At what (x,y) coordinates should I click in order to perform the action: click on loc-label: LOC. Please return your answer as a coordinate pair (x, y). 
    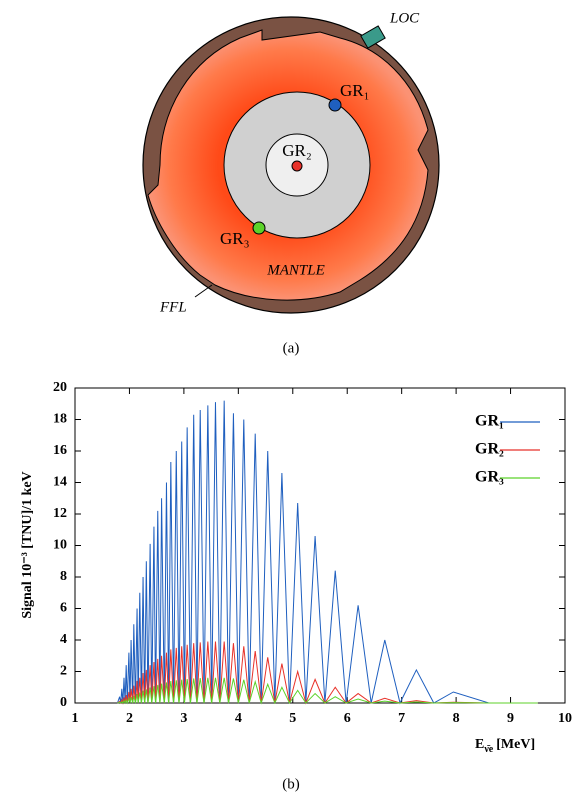
    Looking at the image, I should click on (404, 18).